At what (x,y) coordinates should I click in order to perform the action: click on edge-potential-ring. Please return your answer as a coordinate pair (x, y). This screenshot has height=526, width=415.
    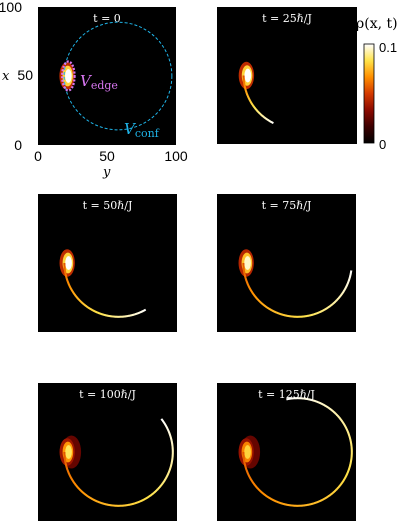
    Looking at the image, I should click on (68, 76).